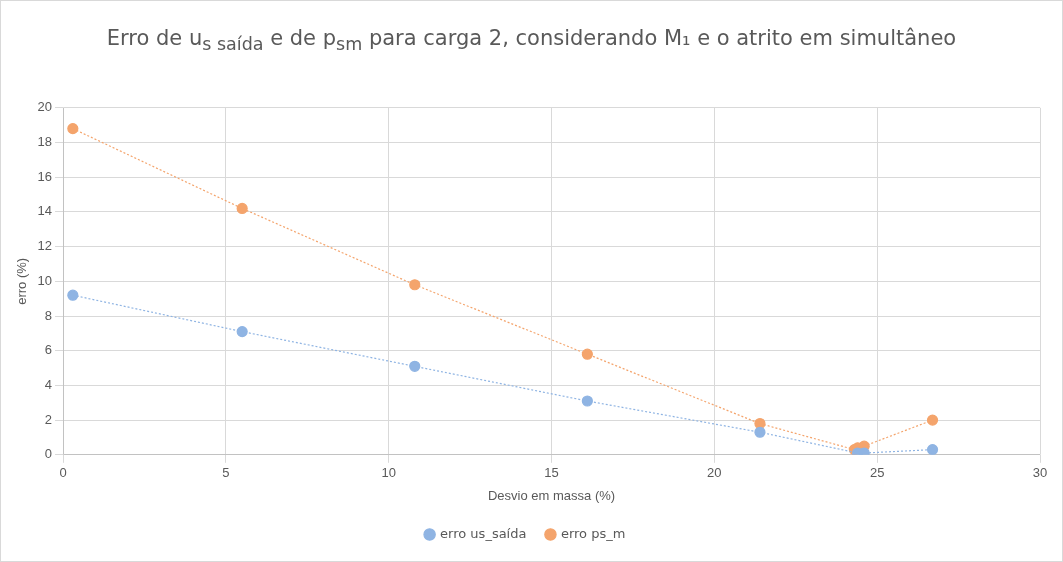  Describe the element at coordinates (531, 41) in the screenshot. I see `chart-title: Erro de u$_{s saída}$ e de p$_{sm}$ para carga 2, considerando M₁ e o atrito em simultâneo` at that location.